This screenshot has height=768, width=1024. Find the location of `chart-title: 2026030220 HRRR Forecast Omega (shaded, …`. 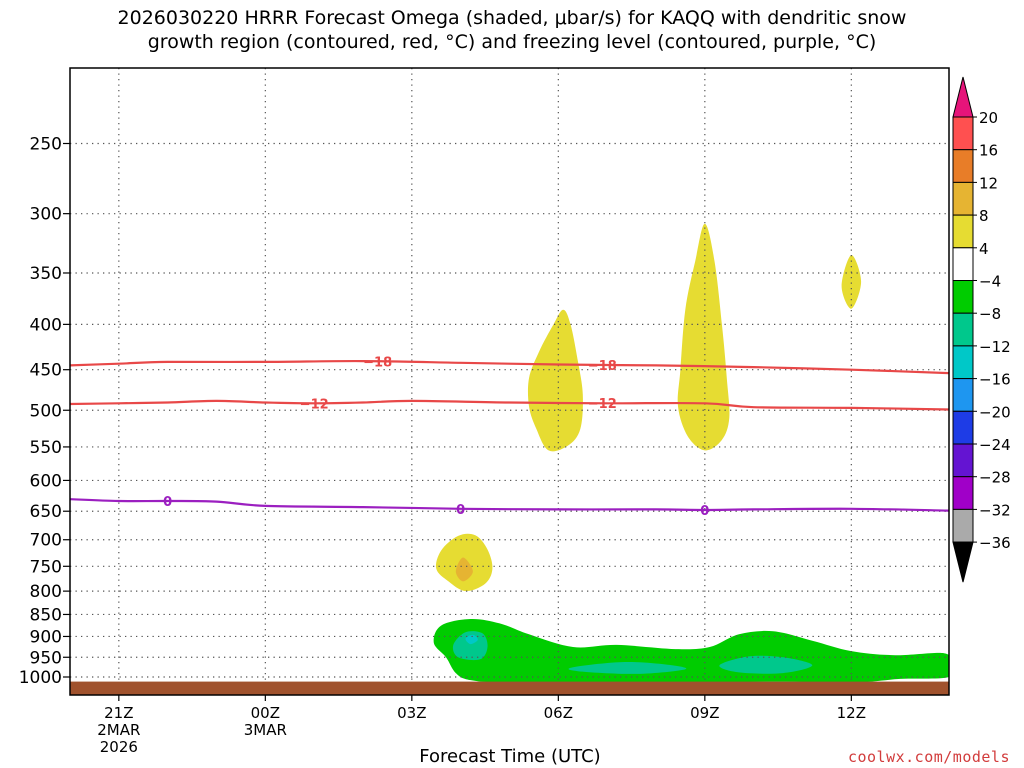

chart-title: 2026030220 HRRR Forecast Omega (shaded, … is located at coordinates (512, 30).